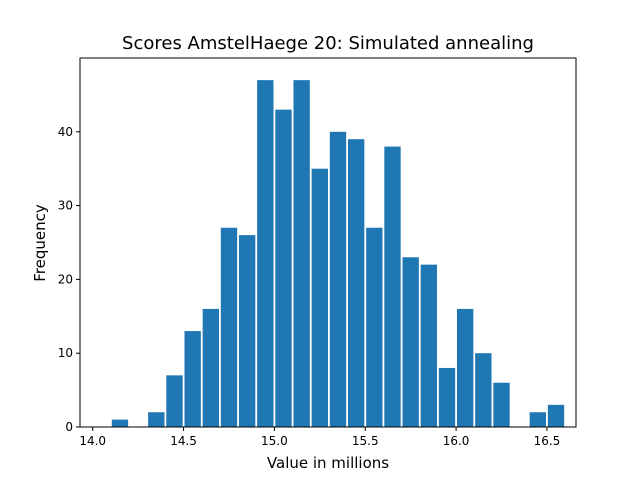 The width and height of the screenshot is (640, 480). I want to click on x-tick-label: 14.0, so click(92, 441).